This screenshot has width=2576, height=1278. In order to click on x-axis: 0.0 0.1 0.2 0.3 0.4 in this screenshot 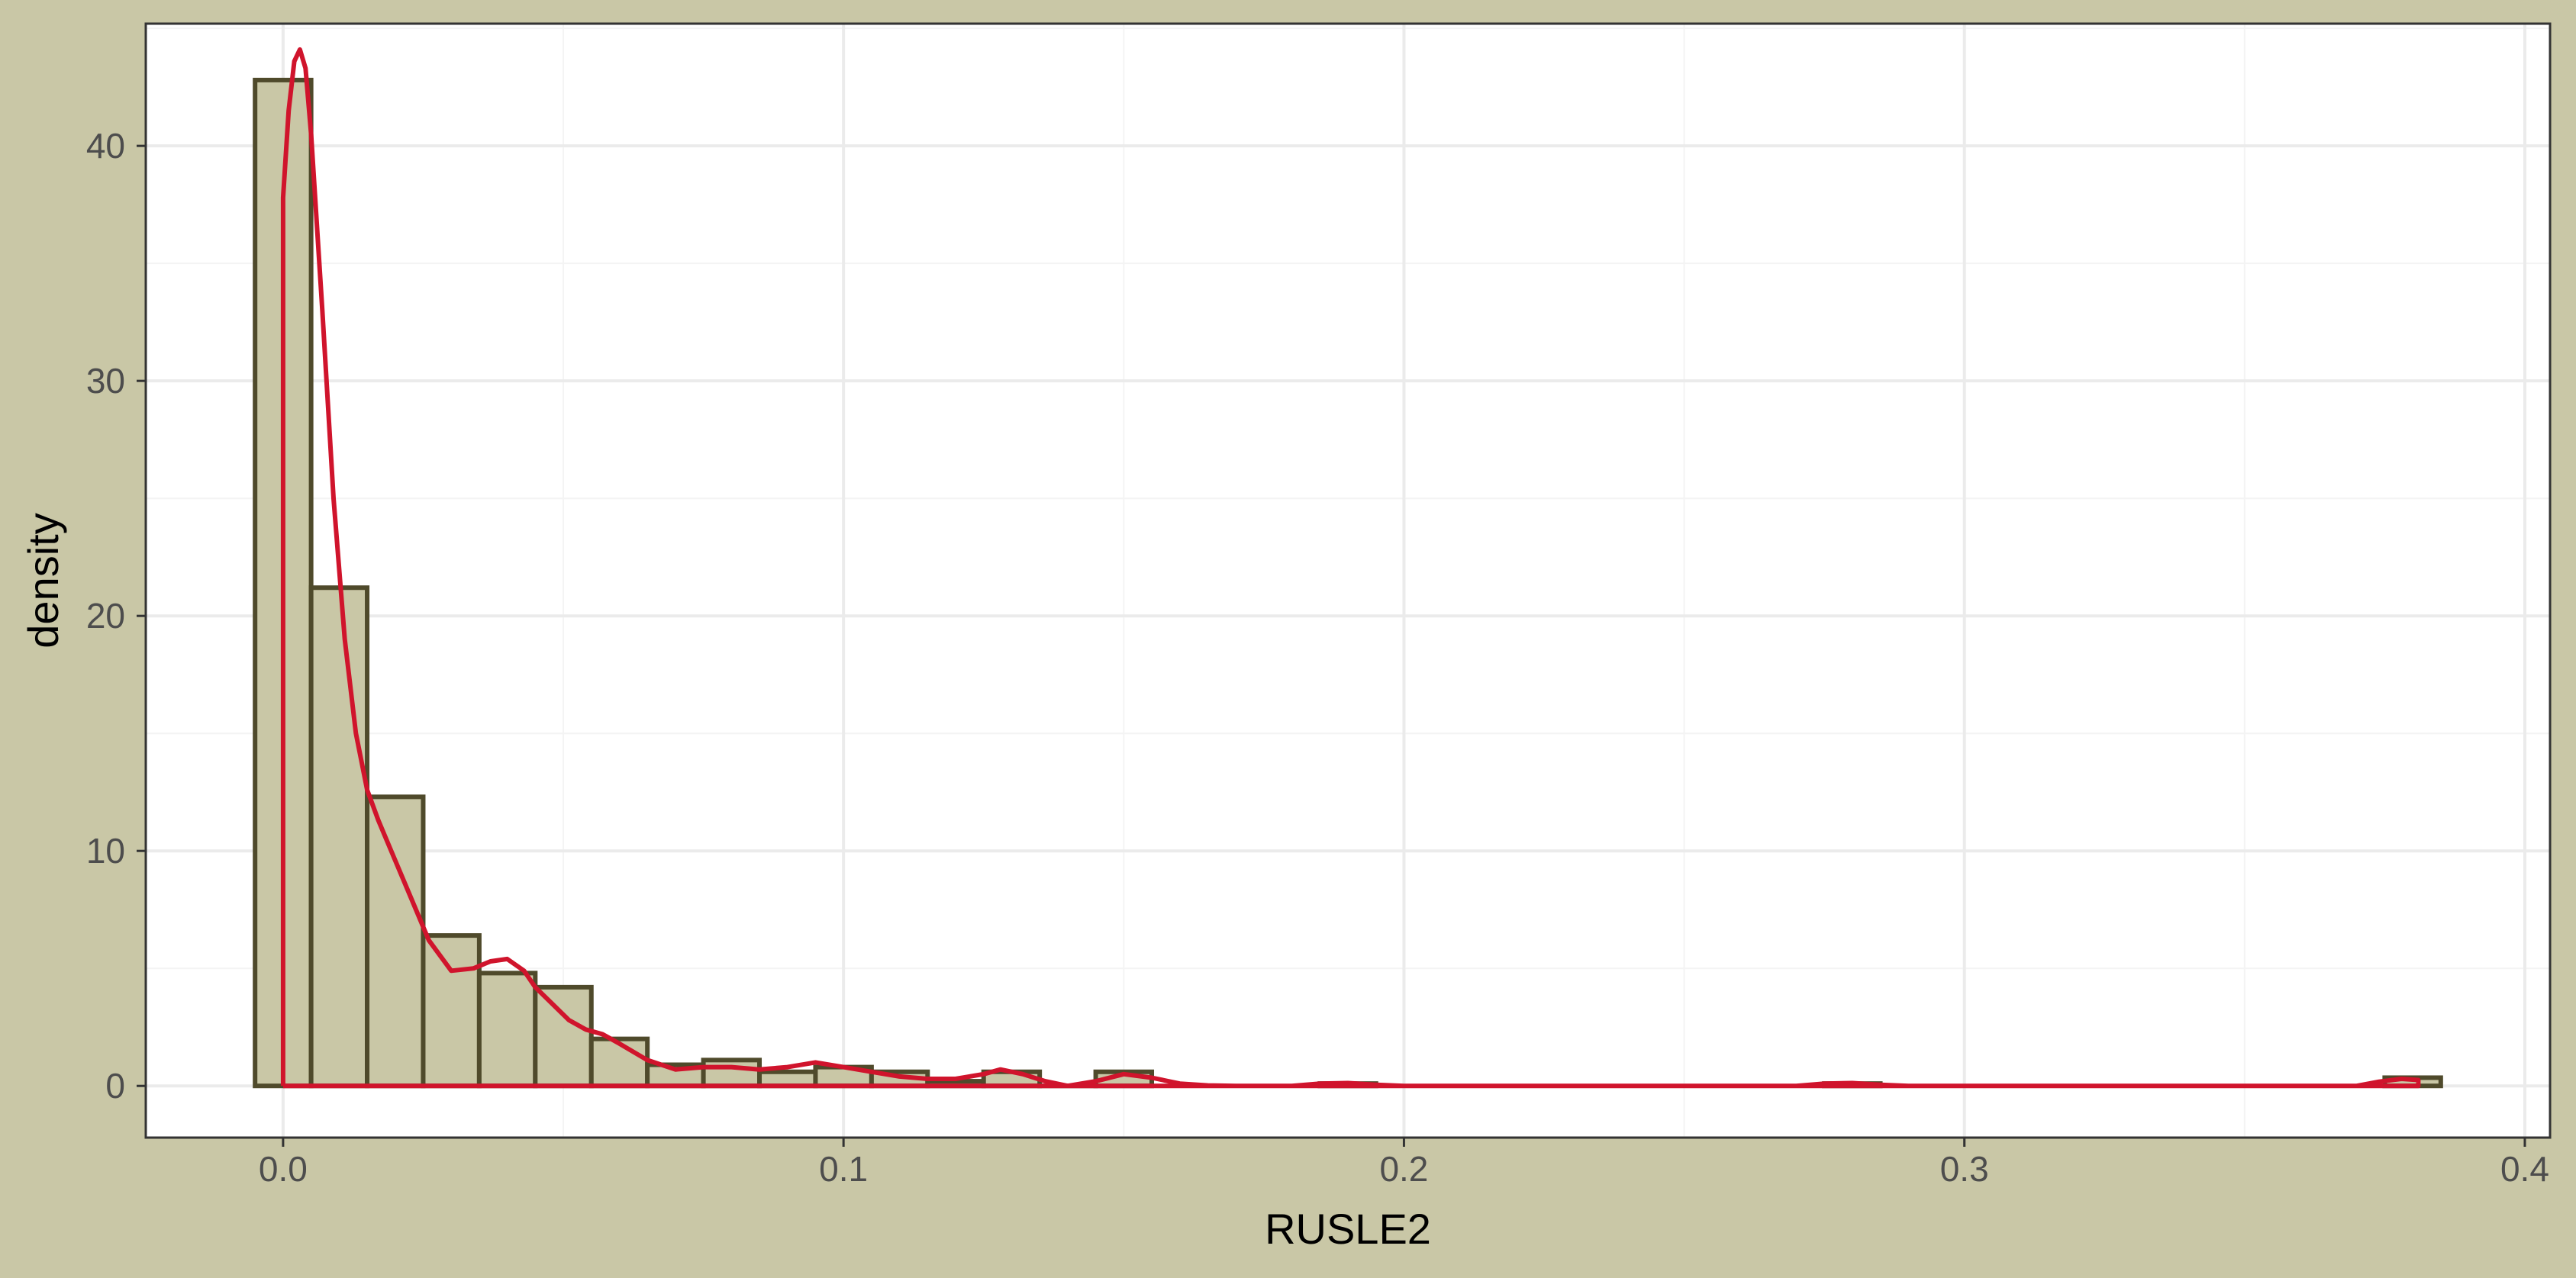, I will do `click(1404, 1163)`.